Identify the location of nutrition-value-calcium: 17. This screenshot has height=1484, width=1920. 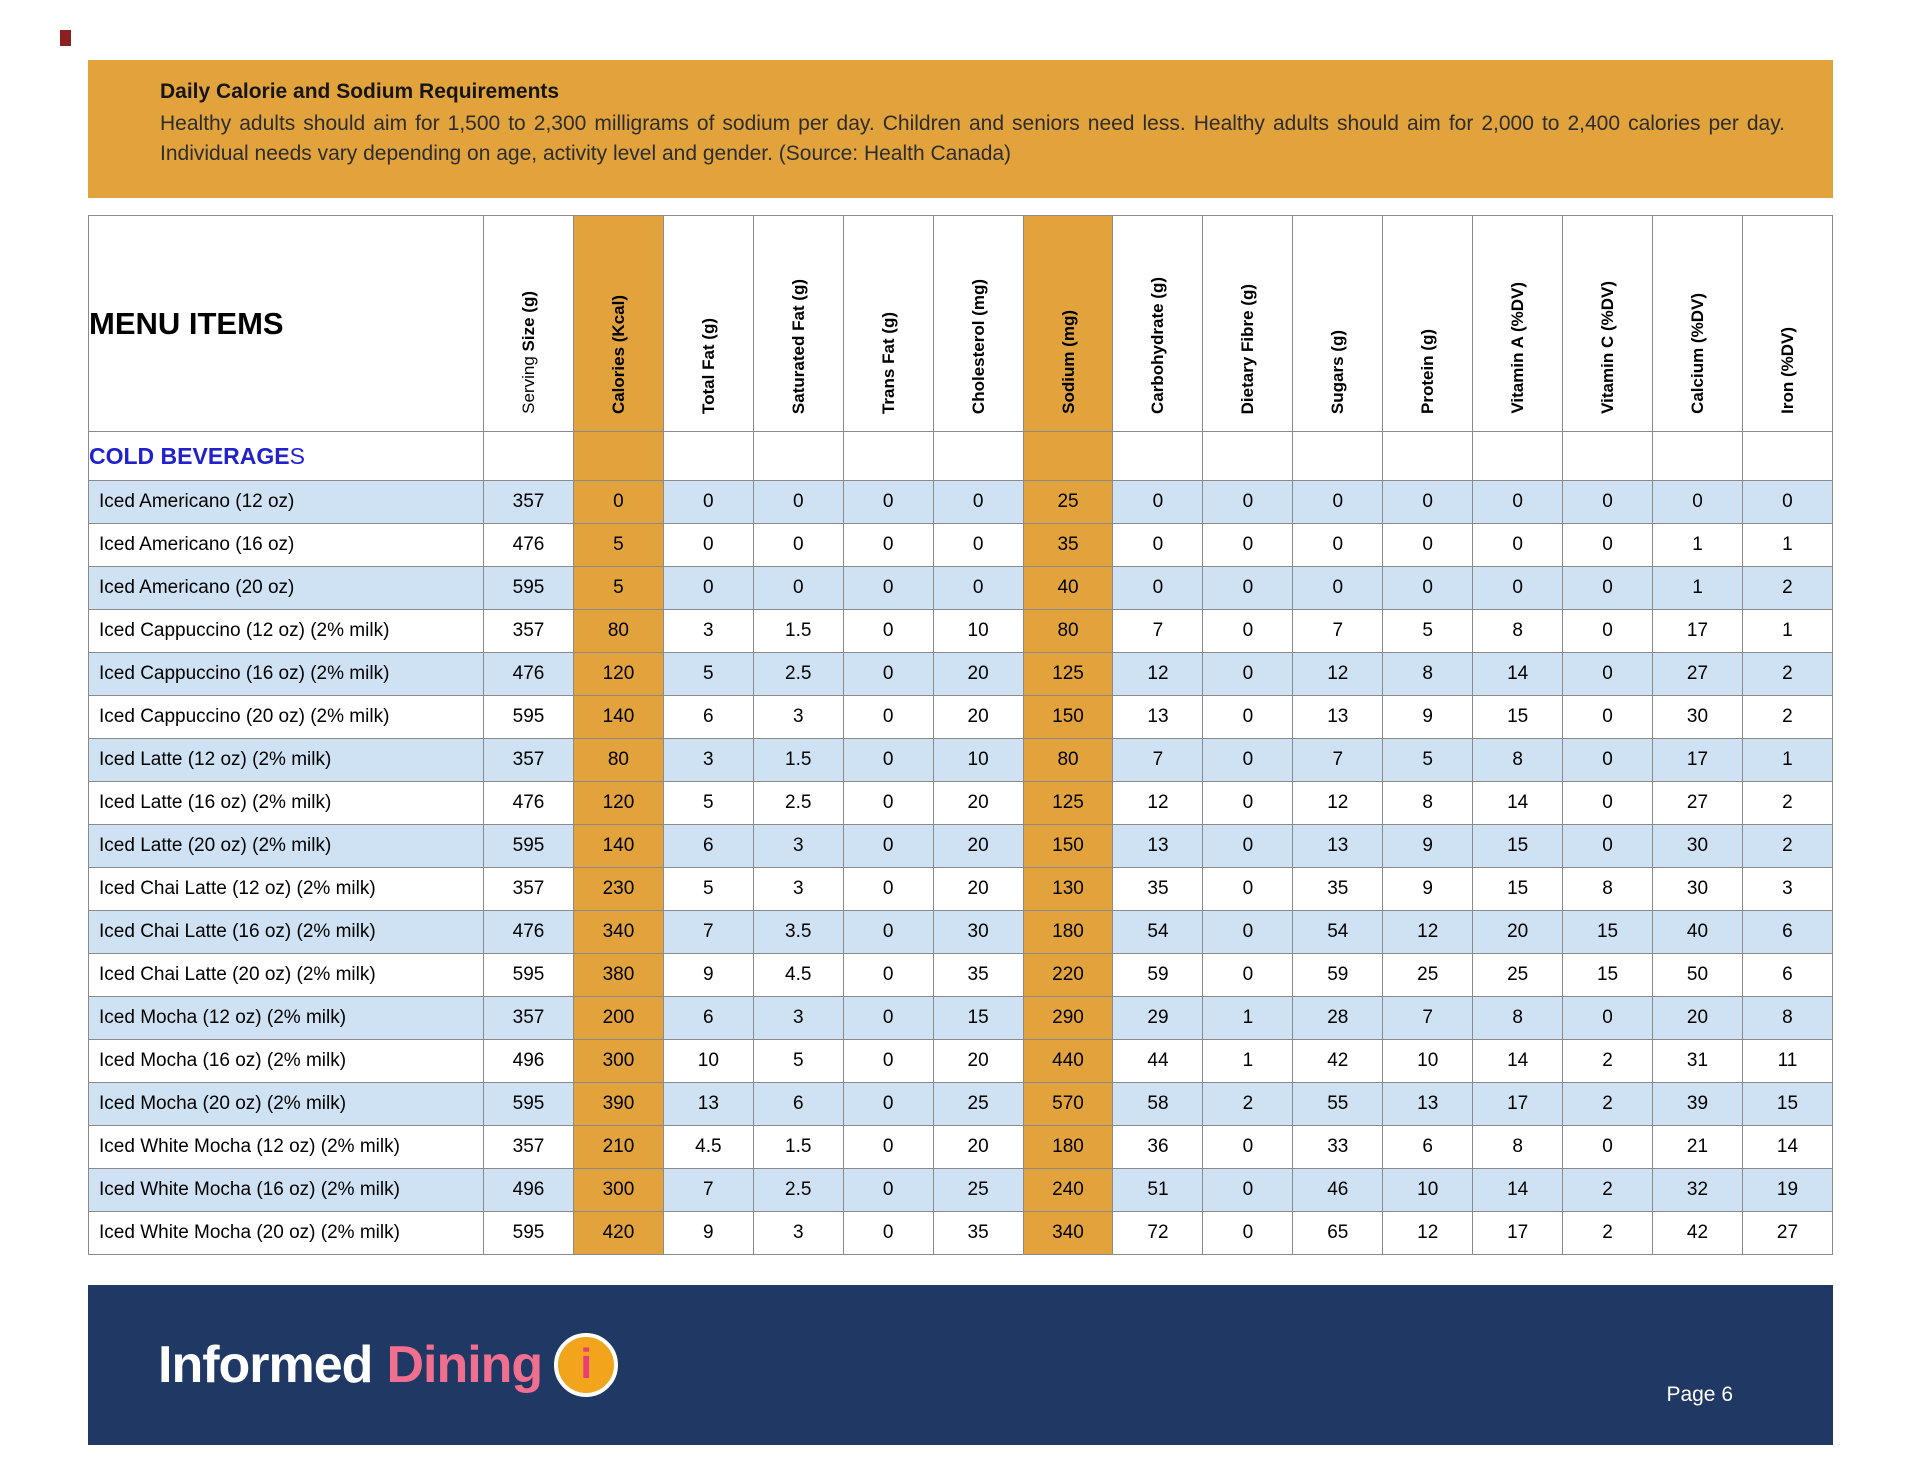
(1697, 631).